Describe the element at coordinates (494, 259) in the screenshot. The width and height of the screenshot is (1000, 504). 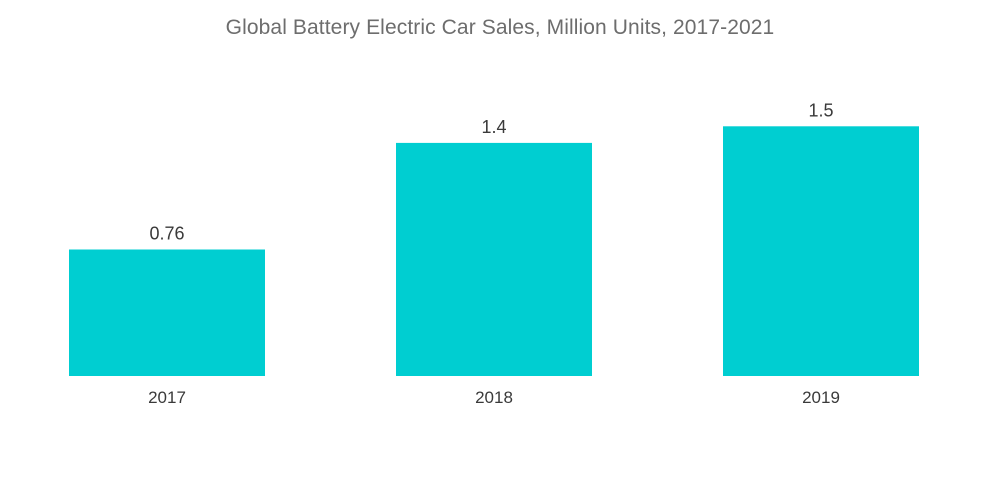
I see `bar-2018` at that location.